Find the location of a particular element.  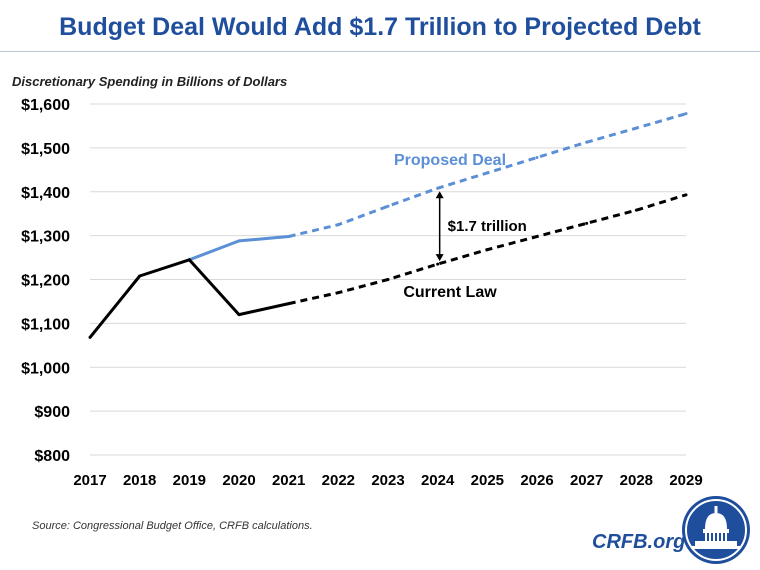

current-law-label: Current Law is located at coordinates (450, 292).